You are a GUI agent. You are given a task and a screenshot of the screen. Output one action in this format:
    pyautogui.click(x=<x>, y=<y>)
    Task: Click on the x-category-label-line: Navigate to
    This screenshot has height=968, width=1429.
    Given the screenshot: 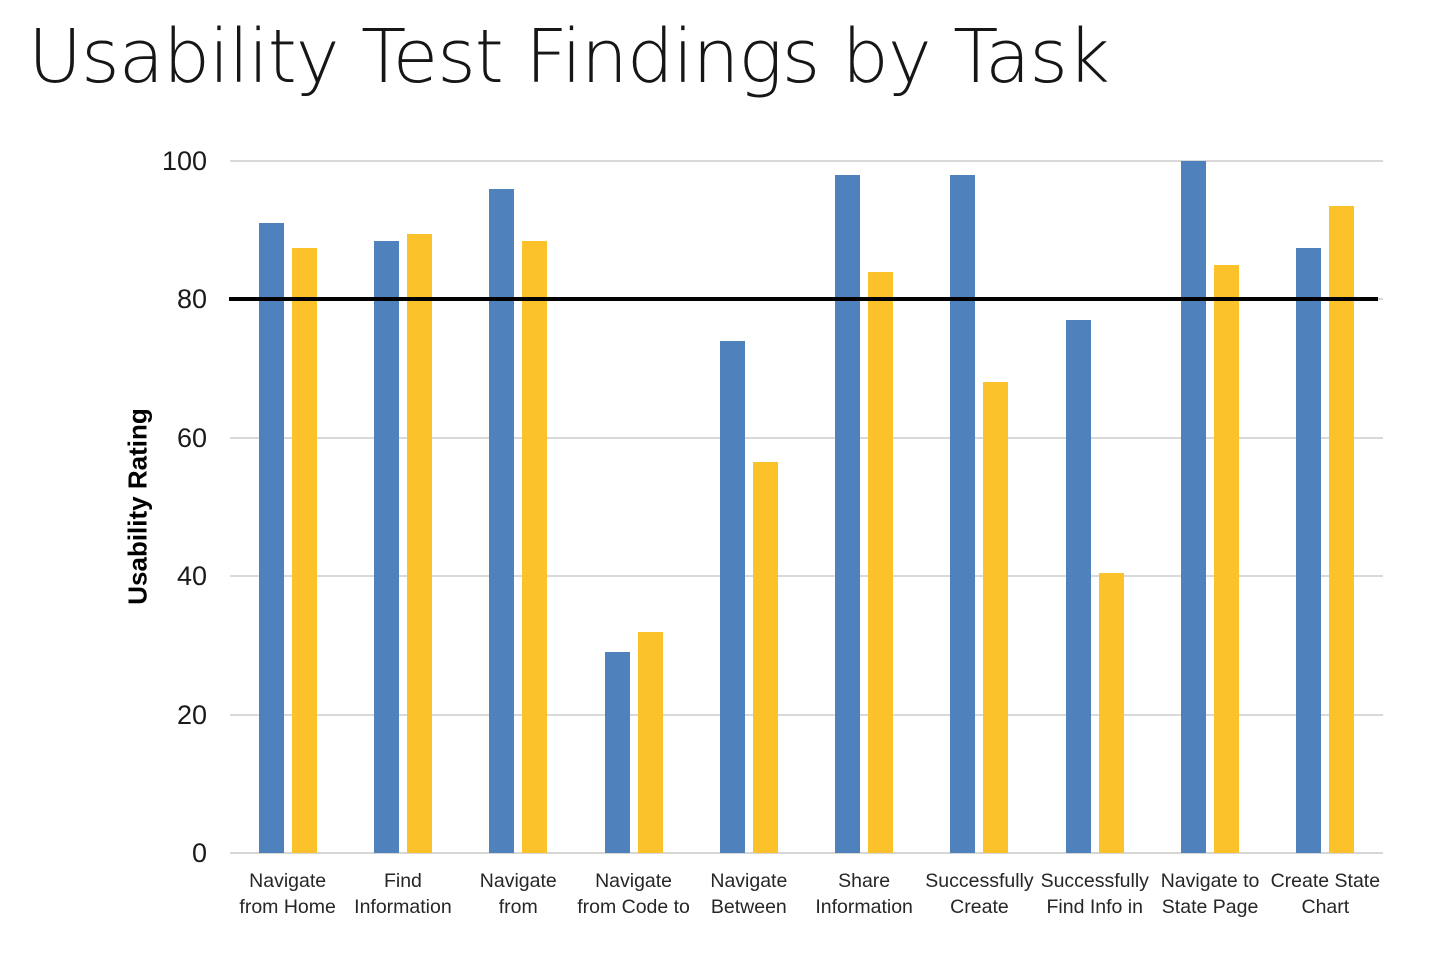 What is the action you would take?
    pyautogui.click(x=1210, y=881)
    